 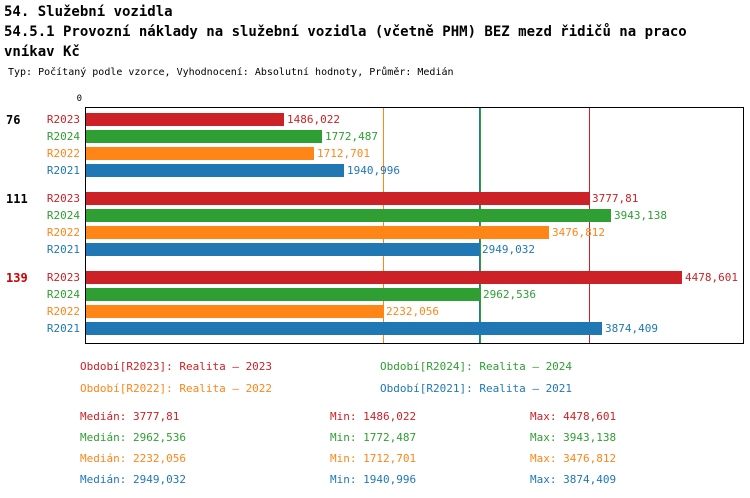 I want to click on bar-area: 1772,487, so click(x=418, y=136).